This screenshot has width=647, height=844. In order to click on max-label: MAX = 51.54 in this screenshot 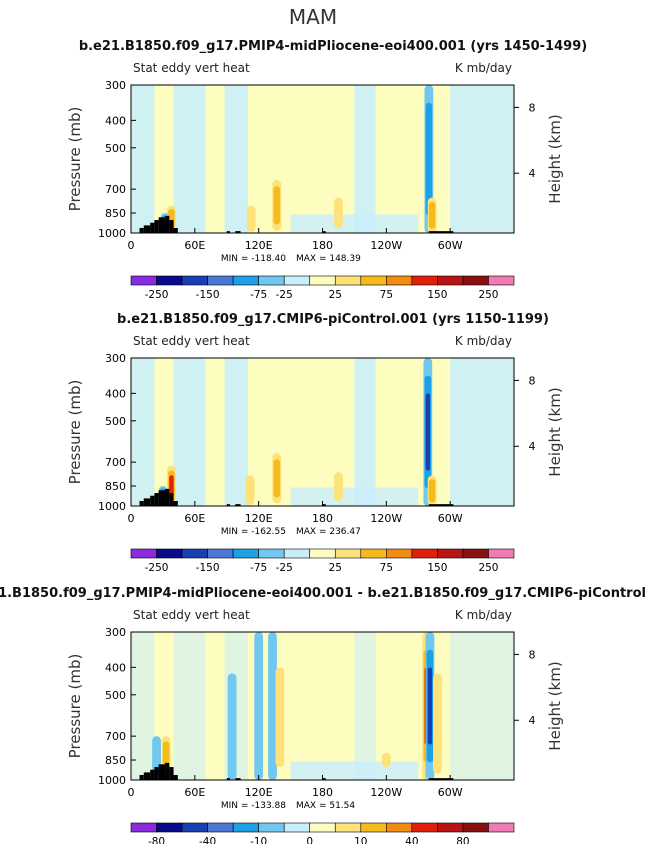, I will do `click(325, 806)`.